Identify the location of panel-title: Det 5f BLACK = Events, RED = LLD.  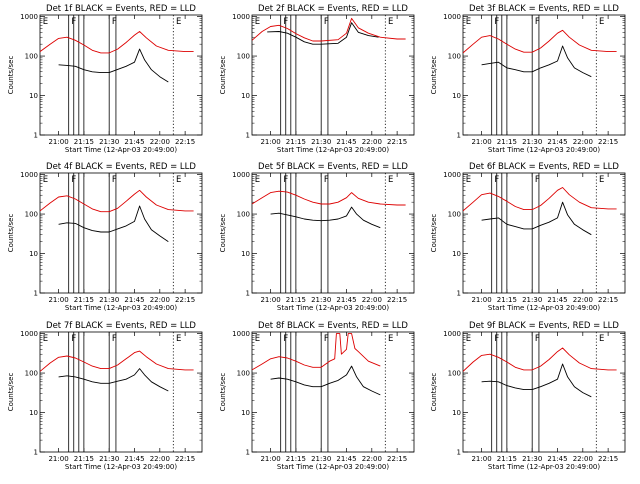
(333, 167).